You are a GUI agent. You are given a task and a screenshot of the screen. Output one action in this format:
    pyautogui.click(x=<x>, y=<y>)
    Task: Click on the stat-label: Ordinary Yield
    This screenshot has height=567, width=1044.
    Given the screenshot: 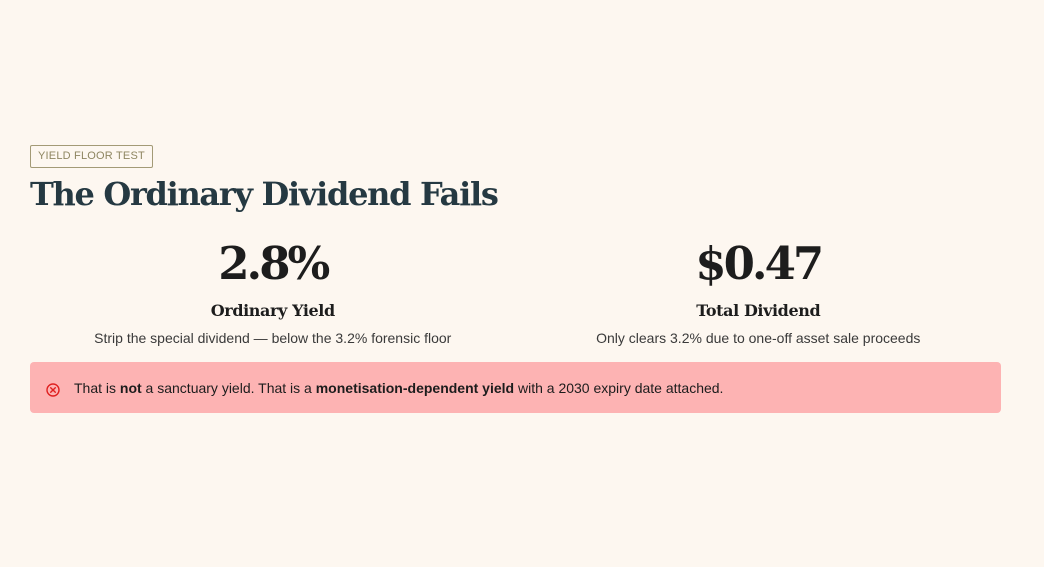 What is the action you would take?
    pyautogui.click(x=272, y=310)
    